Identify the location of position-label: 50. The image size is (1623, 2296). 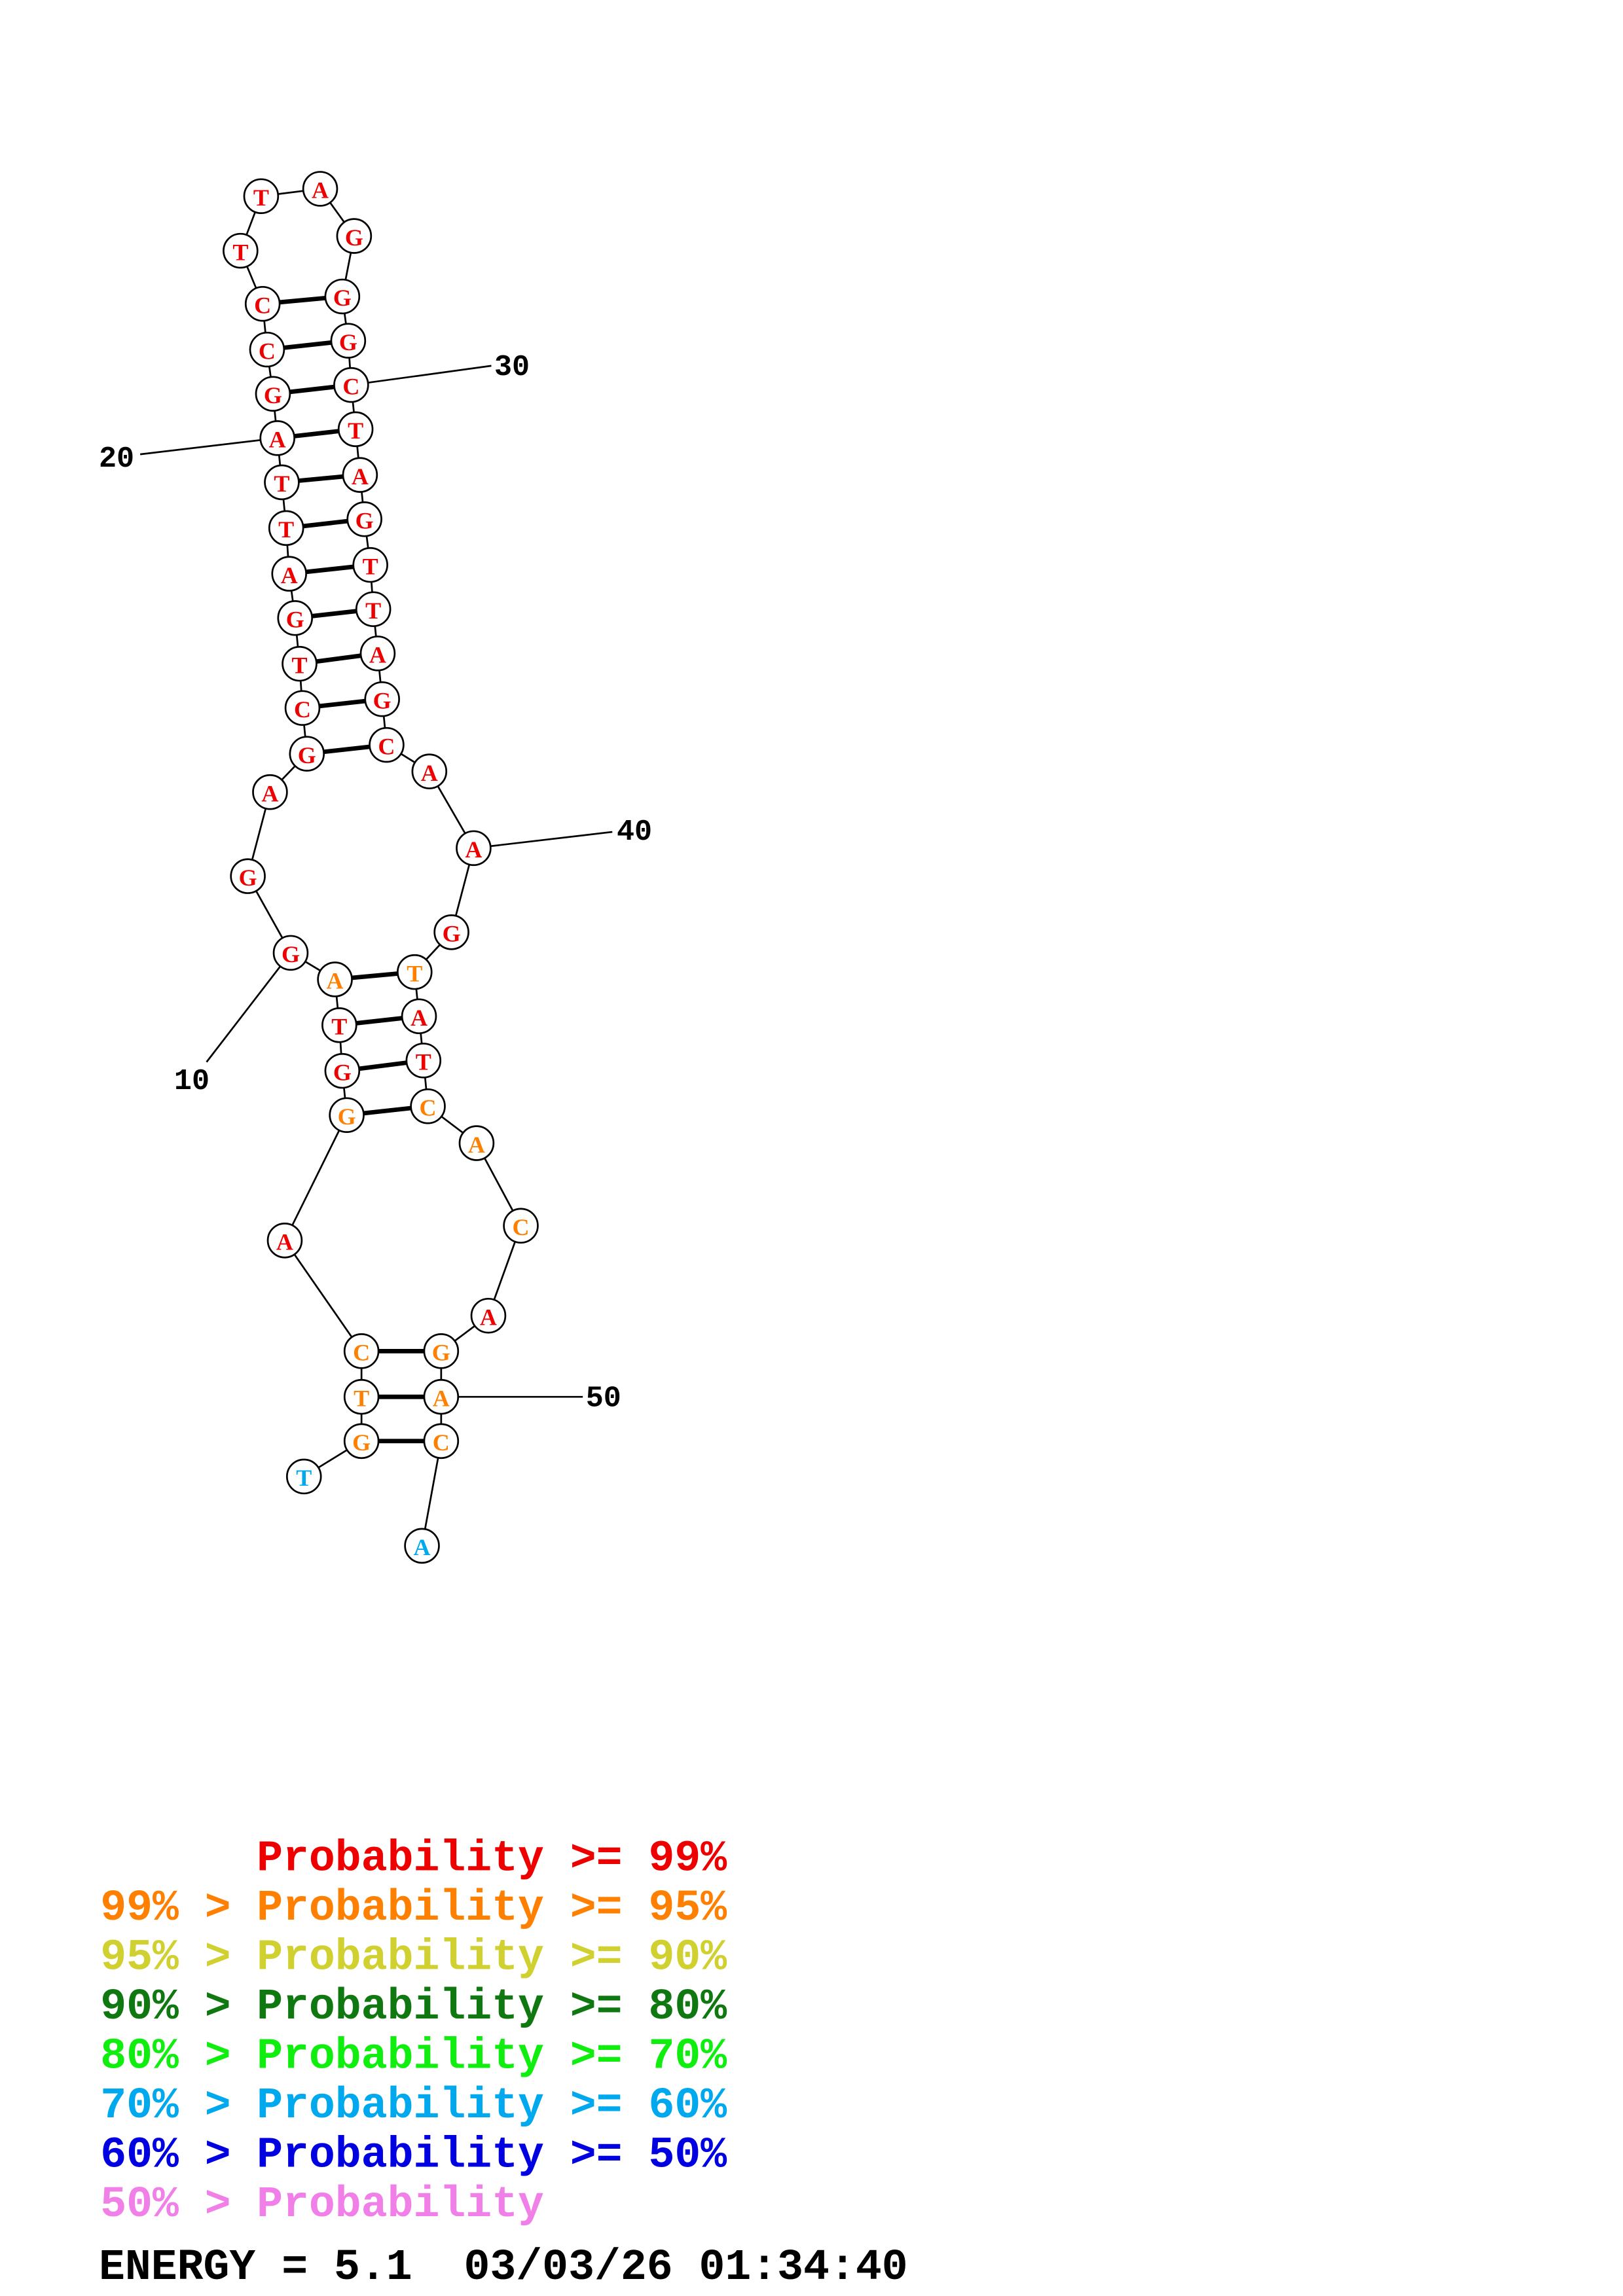
(603, 1398).